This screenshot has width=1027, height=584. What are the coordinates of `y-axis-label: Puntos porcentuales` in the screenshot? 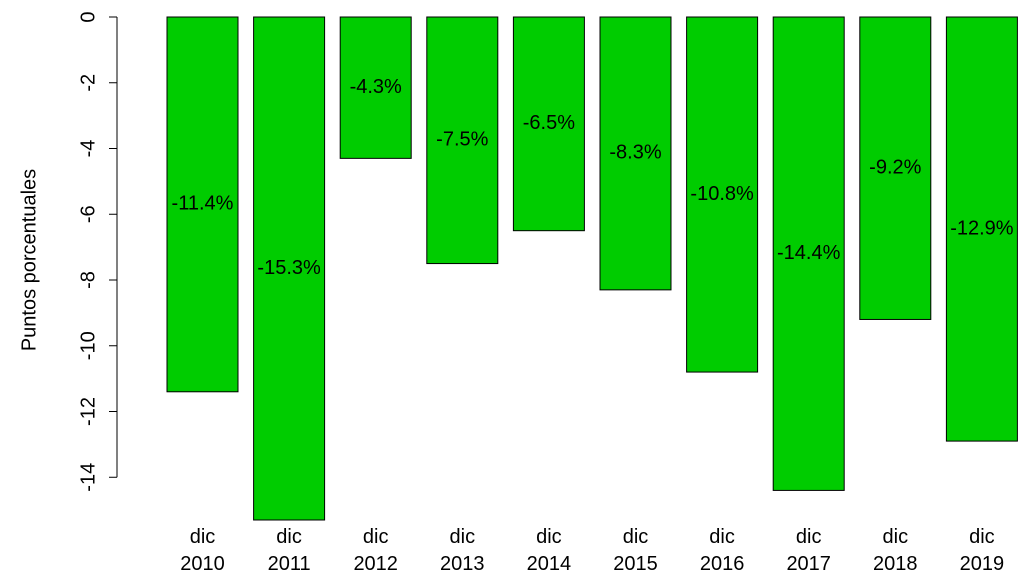 It's located at (29, 260).